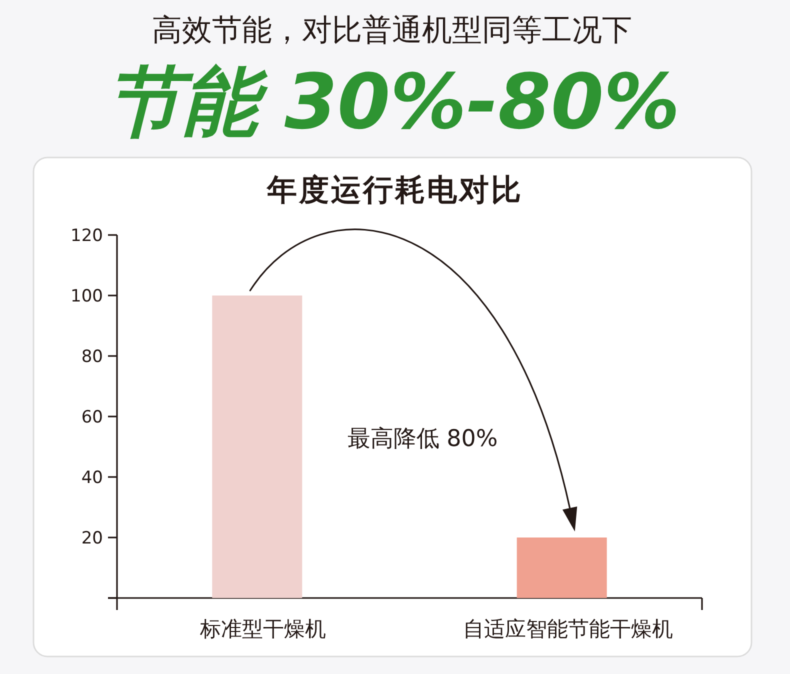  I want to click on x-tick-label: 标准型干燥机, so click(262, 629).